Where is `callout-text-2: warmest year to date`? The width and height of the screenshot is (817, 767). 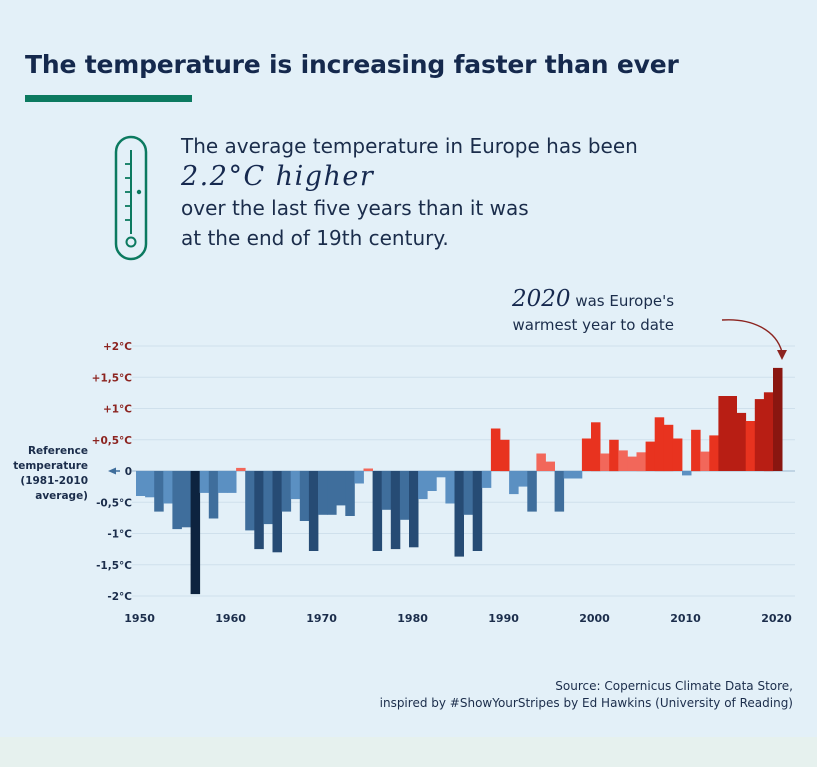
callout-text-2: warmest year to date is located at coordinates (593, 325).